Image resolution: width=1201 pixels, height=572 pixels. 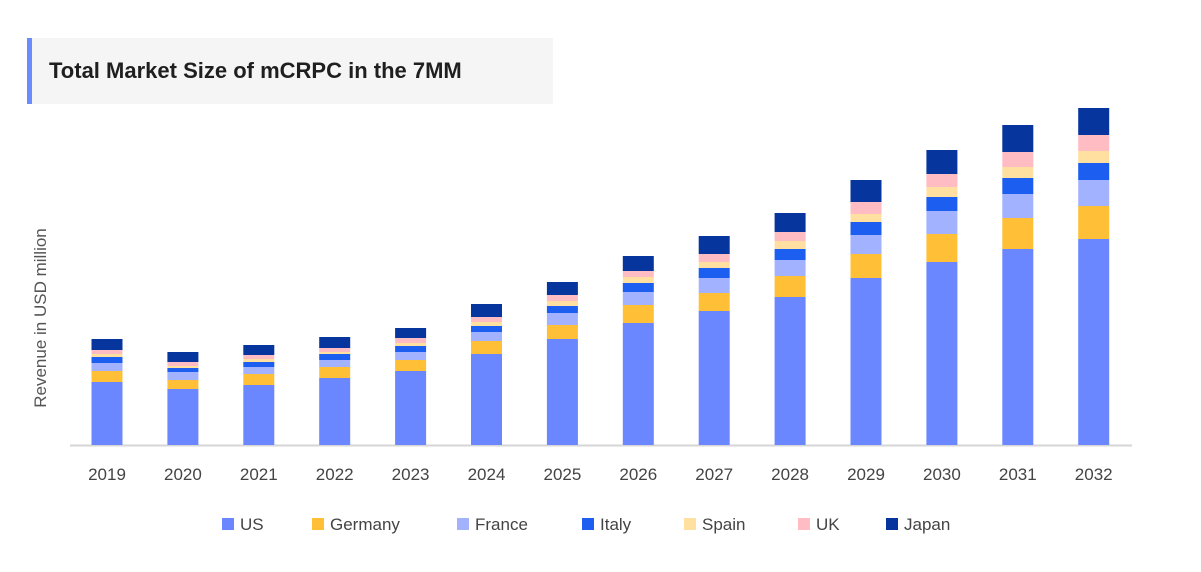 I want to click on bar-segment-italy-2019, so click(x=107, y=360).